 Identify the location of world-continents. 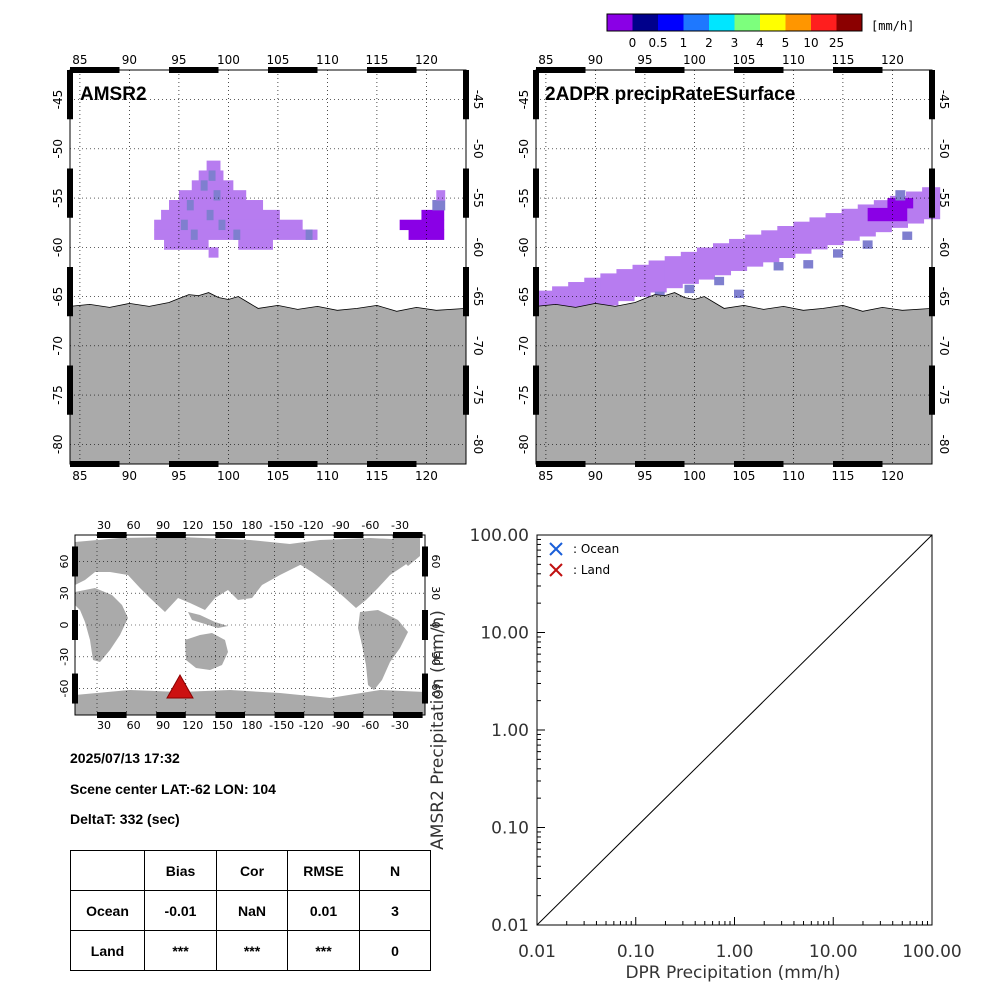
(250, 625).